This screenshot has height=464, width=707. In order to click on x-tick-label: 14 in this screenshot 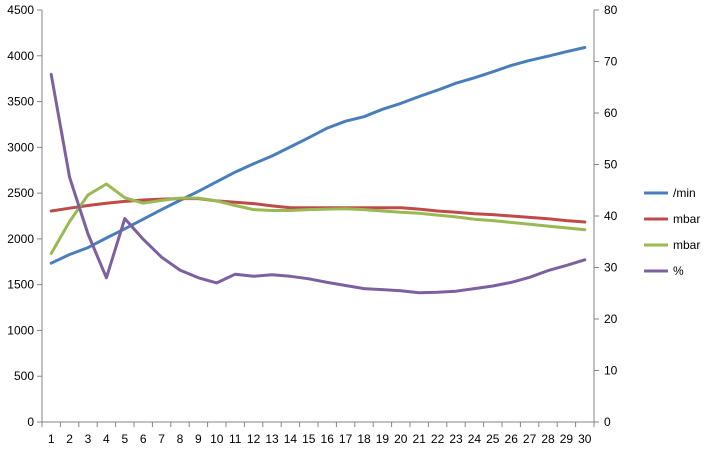, I will do `click(291, 439)`.